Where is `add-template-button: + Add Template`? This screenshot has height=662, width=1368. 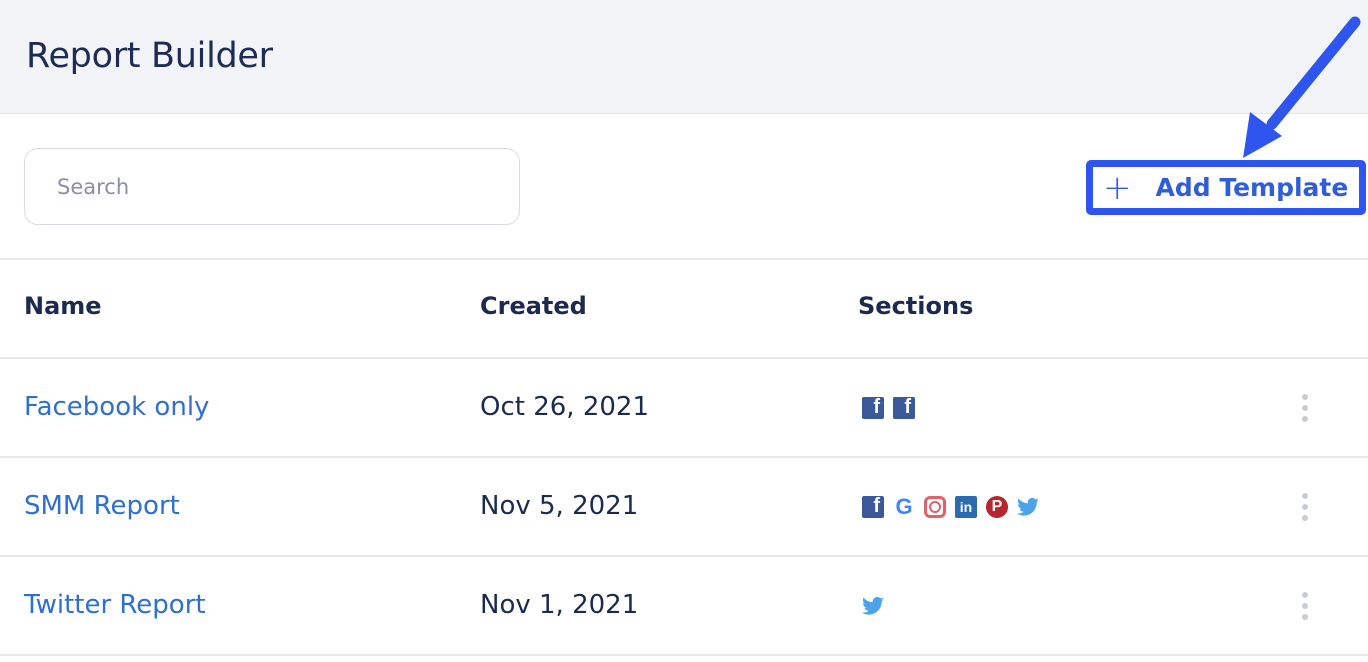 add-template-button: + Add Template is located at coordinates (1226, 187).